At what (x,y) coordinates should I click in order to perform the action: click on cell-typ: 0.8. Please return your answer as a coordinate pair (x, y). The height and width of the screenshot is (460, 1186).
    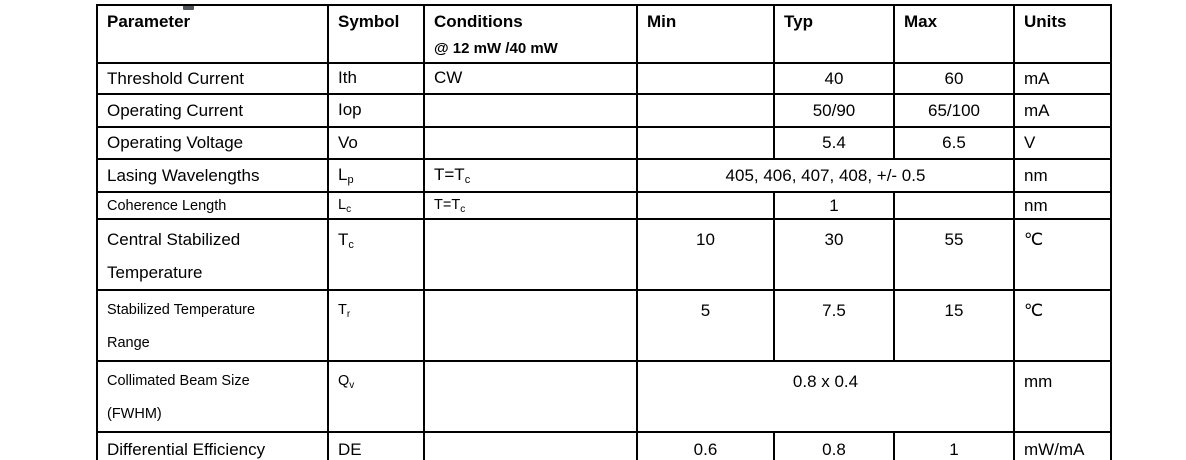
    Looking at the image, I should click on (834, 445).